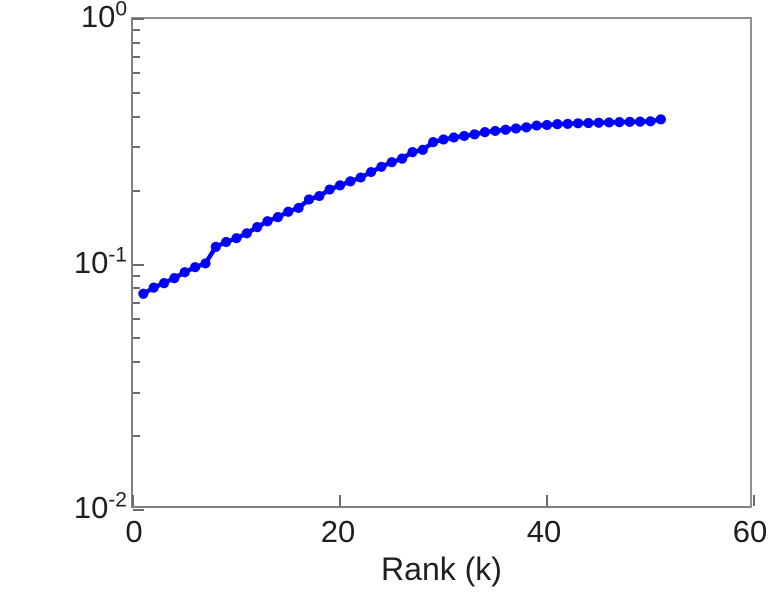 This screenshot has height=600, width=772. What do you see at coordinates (100, 261) in the screenshot?
I see `y-axis-tick-label-1e-1: 10⁻¹` at bounding box center [100, 261].